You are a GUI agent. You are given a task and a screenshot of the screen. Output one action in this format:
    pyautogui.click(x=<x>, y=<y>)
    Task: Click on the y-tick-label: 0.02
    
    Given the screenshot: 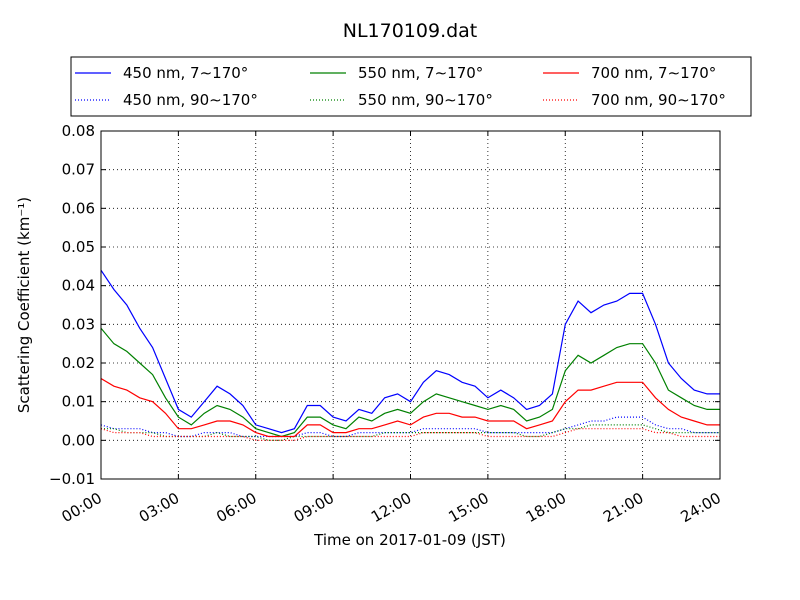 What is the action you would take?
    pyautogui.click(x=78, y=363)
    